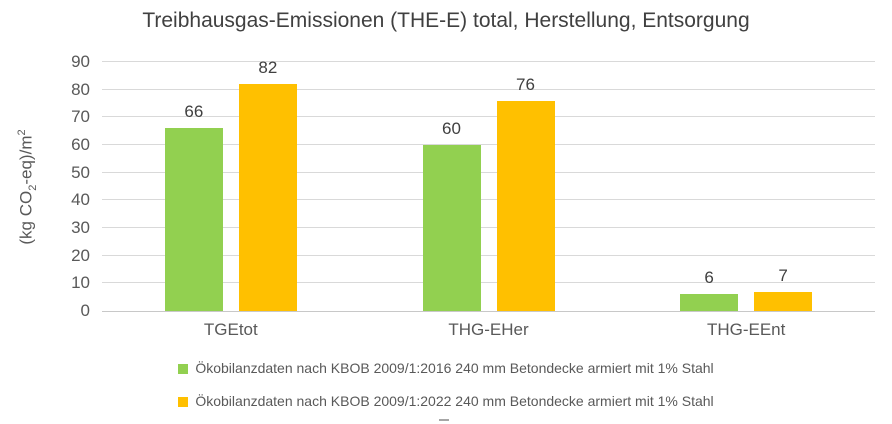 The image size is (892, 424). I want to click on y-tick-label: 40, so click(80, 200).